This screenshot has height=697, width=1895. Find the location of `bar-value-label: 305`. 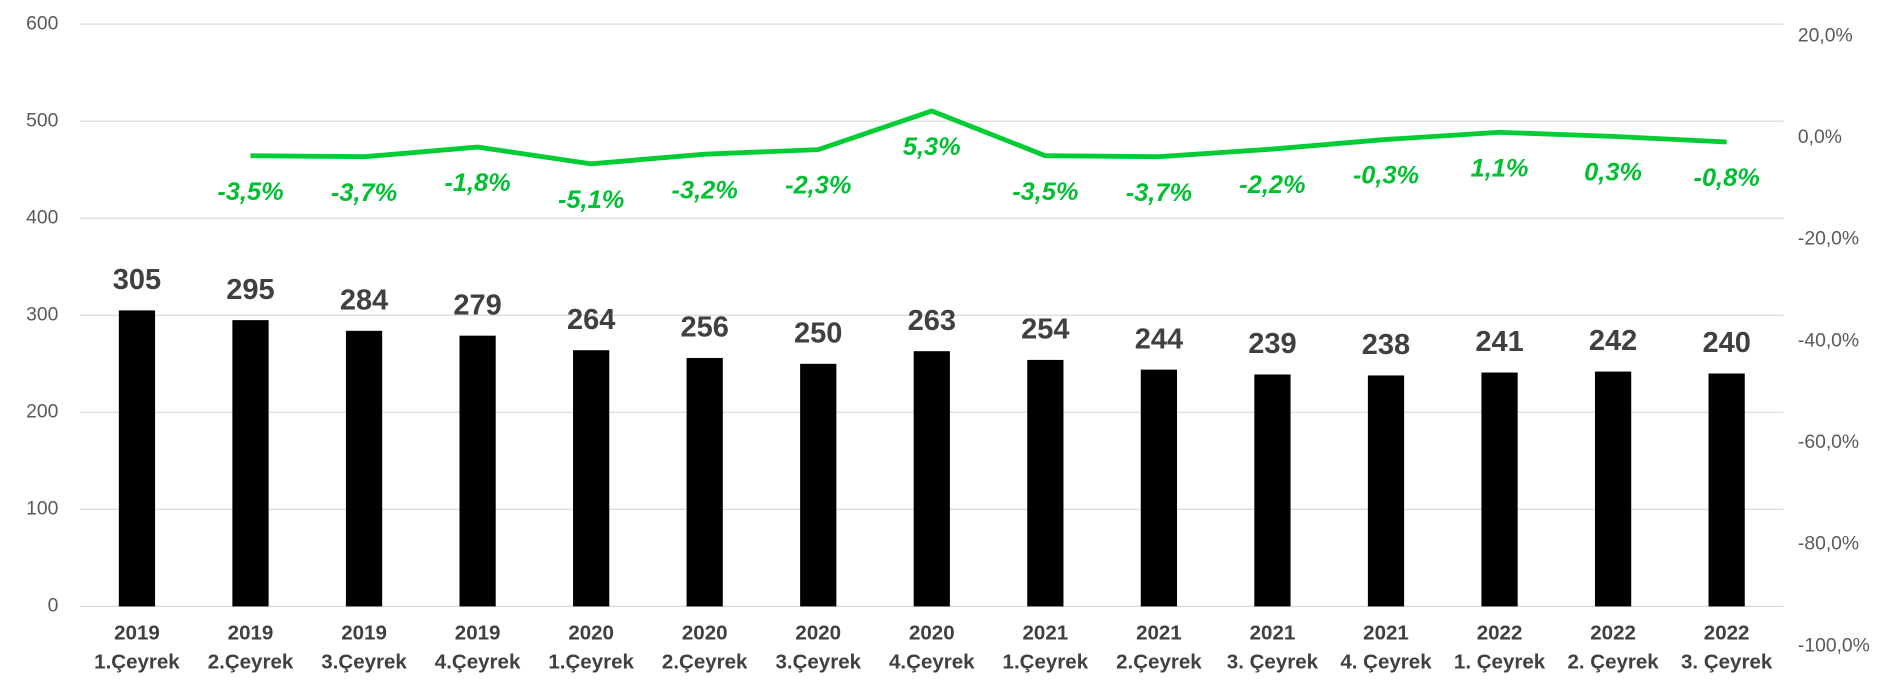

bar-value-label: 305 is located at coordinates (137, 280).